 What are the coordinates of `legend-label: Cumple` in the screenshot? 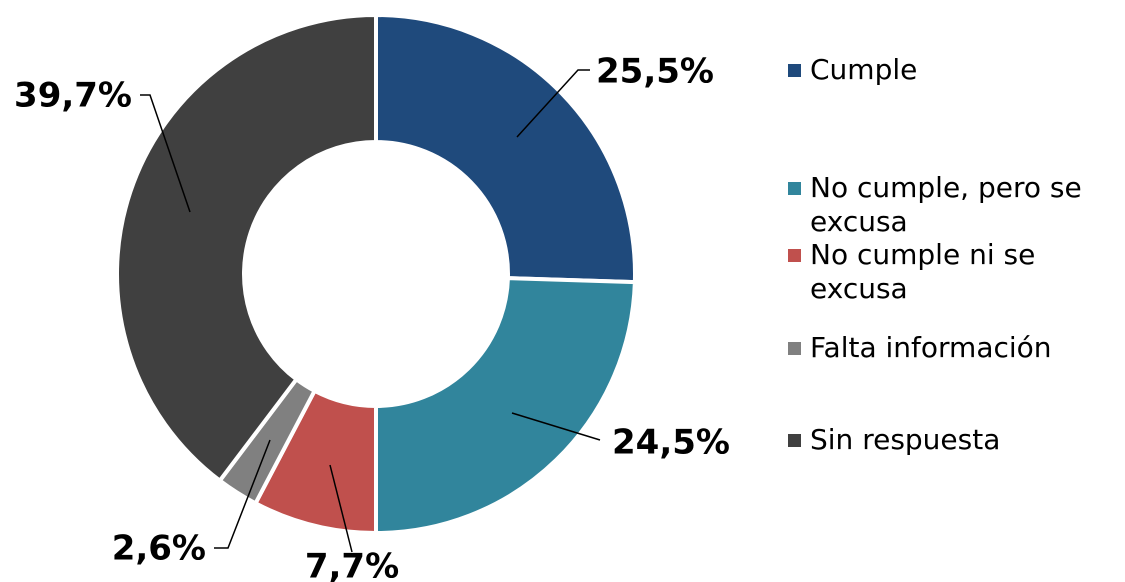 It's located at (864, 69).